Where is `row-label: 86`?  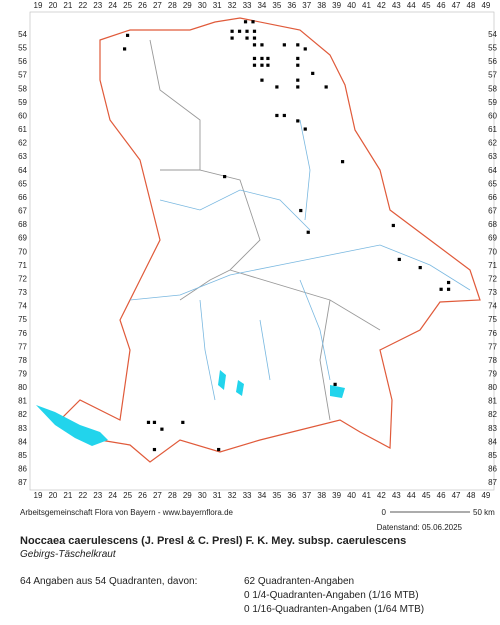
row-label: 86 is located at coordinates (492, 469).